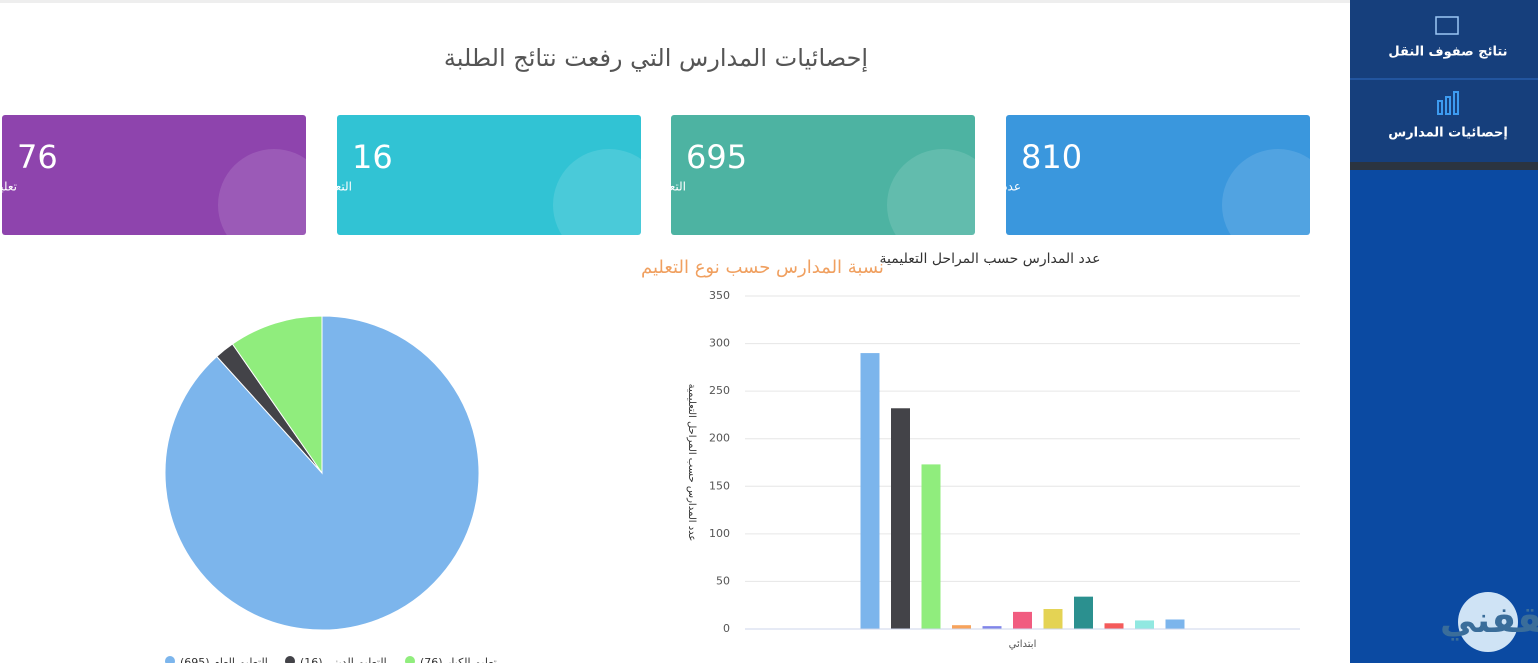 Image resolution: width=1538 pixels, height=663 pixels. Describe the element at coordinates (1444, 81) in the screenshot. I see `sidebar-menu` at that location.